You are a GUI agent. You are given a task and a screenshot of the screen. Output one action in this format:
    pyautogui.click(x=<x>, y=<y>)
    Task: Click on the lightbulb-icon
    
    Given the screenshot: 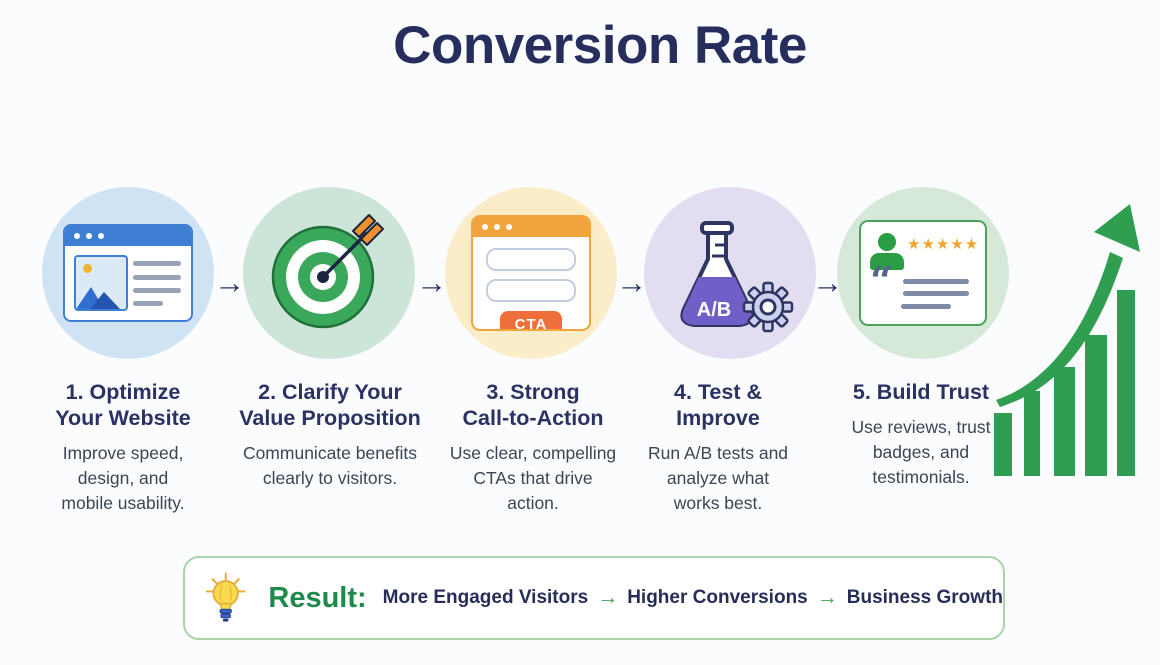 What is the action you would take?
    pyautogui.click(x=225, y=597)
    